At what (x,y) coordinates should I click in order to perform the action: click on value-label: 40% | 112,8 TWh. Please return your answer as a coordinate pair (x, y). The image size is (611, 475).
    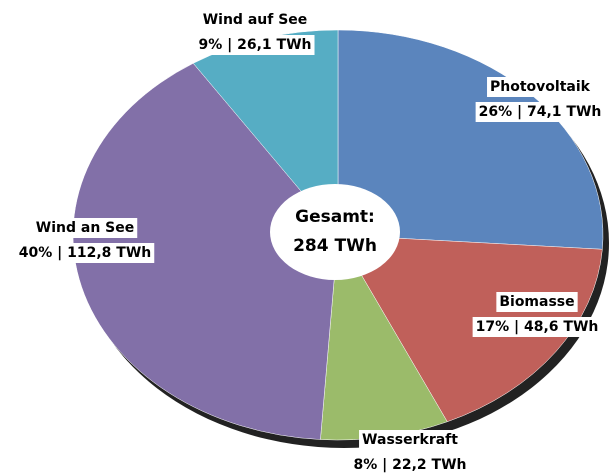
    Looking at the image, I should click on (85, 253).